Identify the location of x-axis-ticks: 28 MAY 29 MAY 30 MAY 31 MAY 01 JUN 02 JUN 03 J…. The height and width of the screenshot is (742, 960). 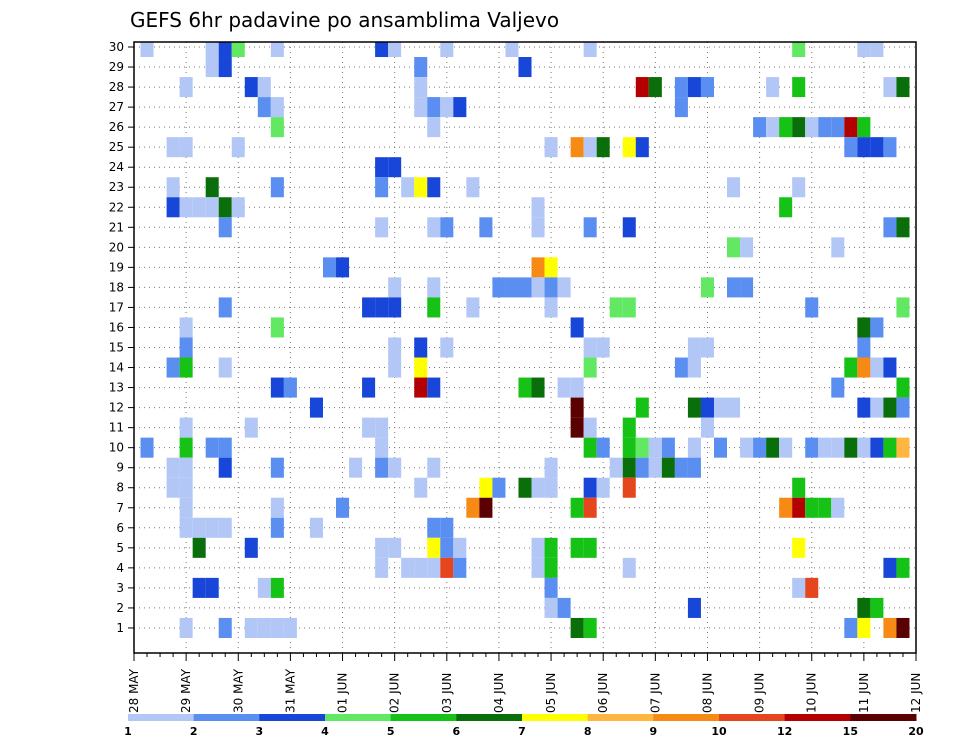
(525, 683).